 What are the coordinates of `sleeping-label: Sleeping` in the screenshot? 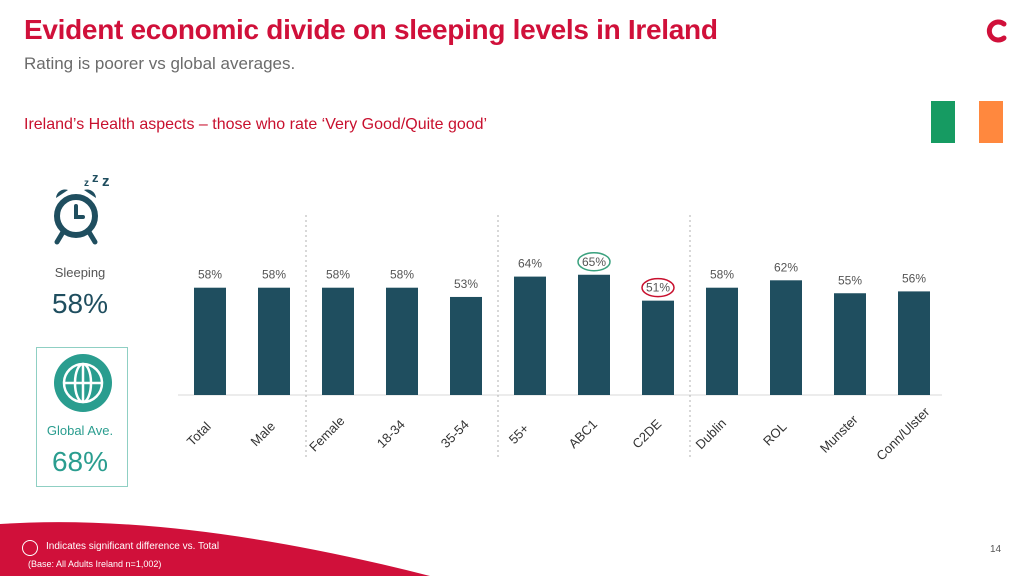 It's located at (80, 272).